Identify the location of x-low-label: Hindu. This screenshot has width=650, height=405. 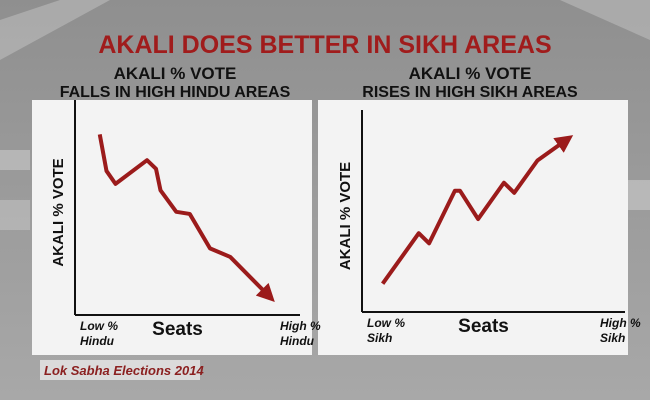
(97, 341).